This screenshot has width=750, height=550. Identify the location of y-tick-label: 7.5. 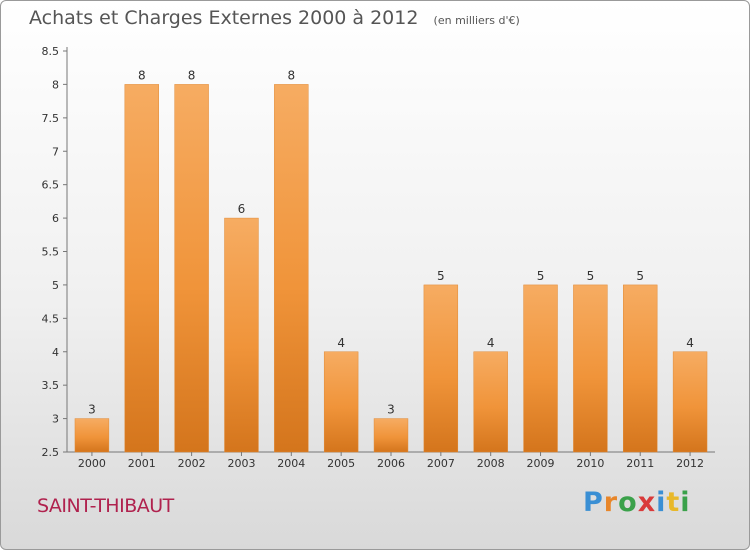
(51, 118).